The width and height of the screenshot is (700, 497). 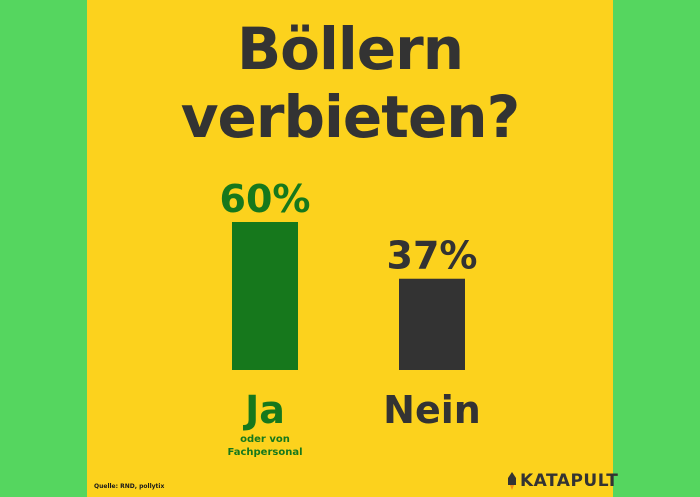 What do you see at coordinates (569, 481) in the screenshot?
I see `brand-name: KATAPULT` at bounding box center [569, 481].